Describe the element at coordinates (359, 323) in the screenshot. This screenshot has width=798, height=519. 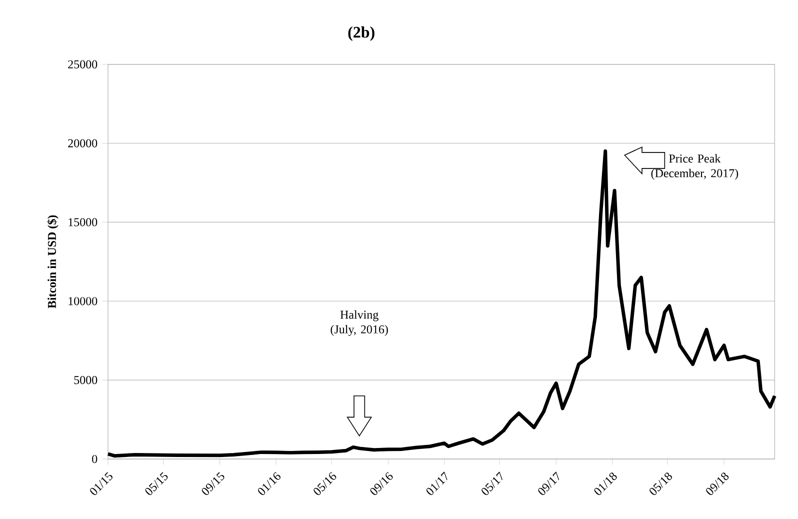
I see `annotation: Halving (July, 2016)` at that location.